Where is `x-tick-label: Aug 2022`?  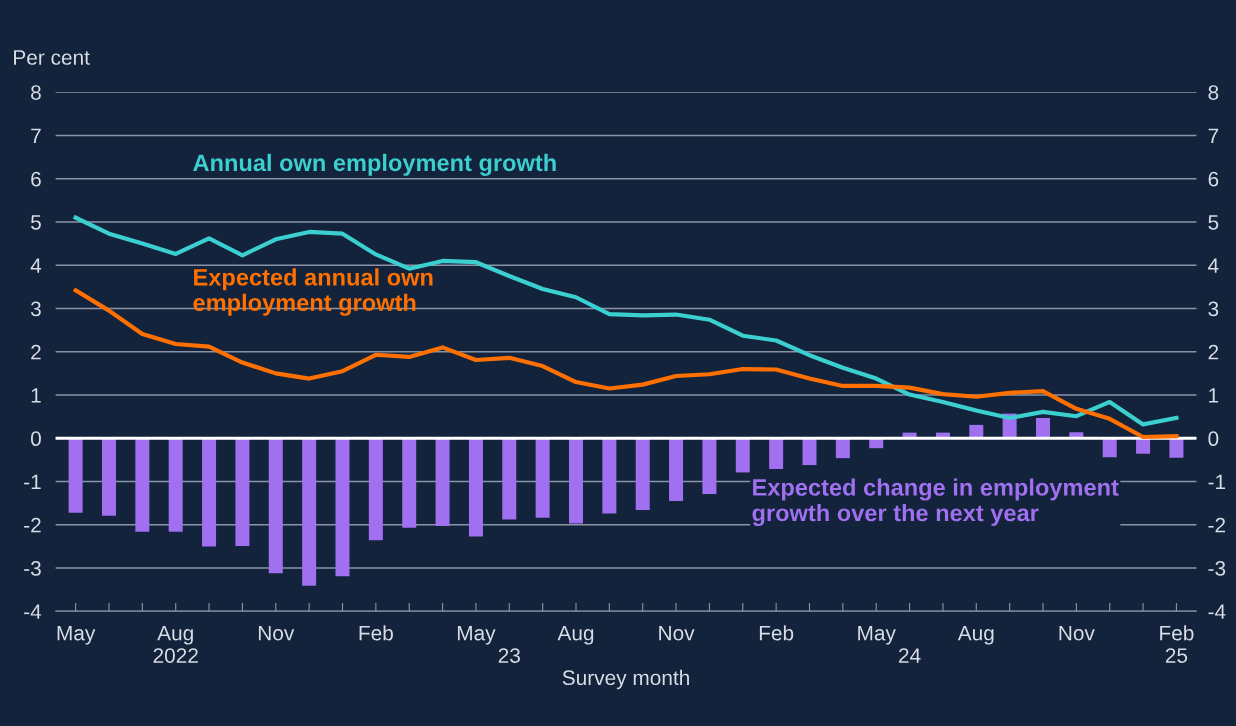
x-tick-label: Aug 2022 is located at coordinates (175, 644).